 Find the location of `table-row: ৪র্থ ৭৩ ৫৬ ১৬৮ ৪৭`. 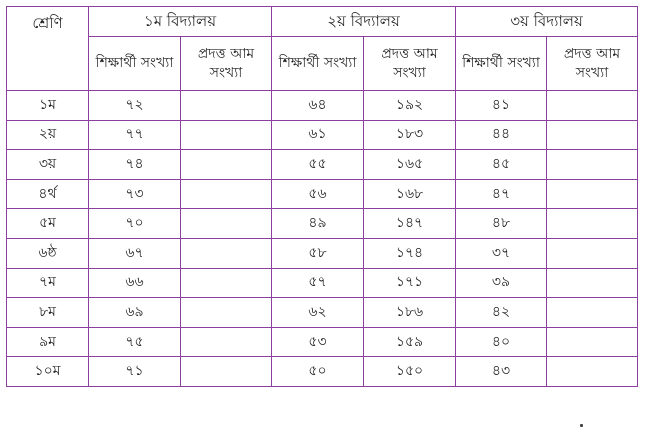

table-row: ৪র্থ ৭৩ ৫৬ ১৬৮ ৪৭ is located at coordinates (322, 194).